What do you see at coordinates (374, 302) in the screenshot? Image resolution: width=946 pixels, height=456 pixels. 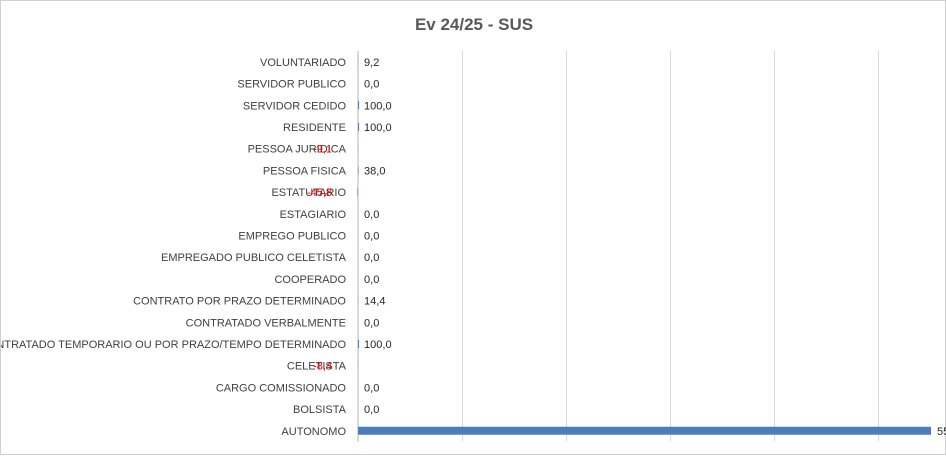 I see `data-label: 14,4` at bounding box center [374, 302].